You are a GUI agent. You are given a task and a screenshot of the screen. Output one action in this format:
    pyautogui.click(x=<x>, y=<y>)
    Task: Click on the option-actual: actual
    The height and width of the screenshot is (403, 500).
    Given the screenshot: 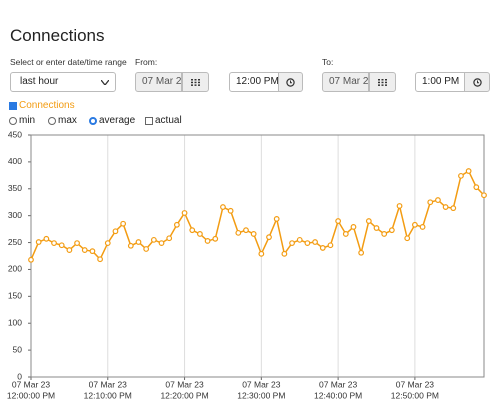 What is the action you would take?
    pyautogui.click(x=163, y=120)
    